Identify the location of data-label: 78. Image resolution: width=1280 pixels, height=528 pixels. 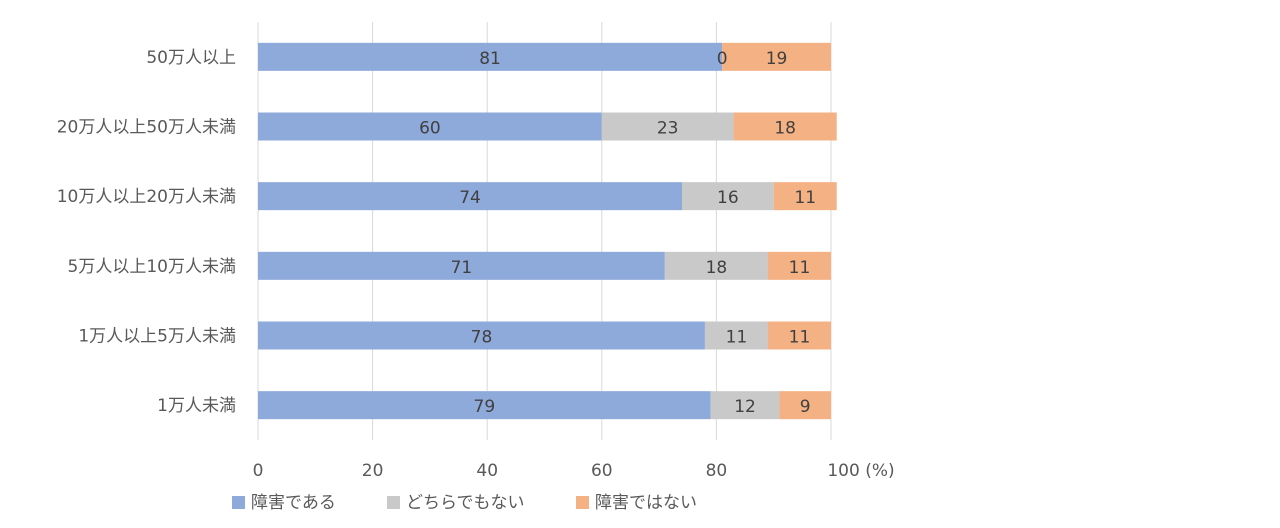
(482, 338).